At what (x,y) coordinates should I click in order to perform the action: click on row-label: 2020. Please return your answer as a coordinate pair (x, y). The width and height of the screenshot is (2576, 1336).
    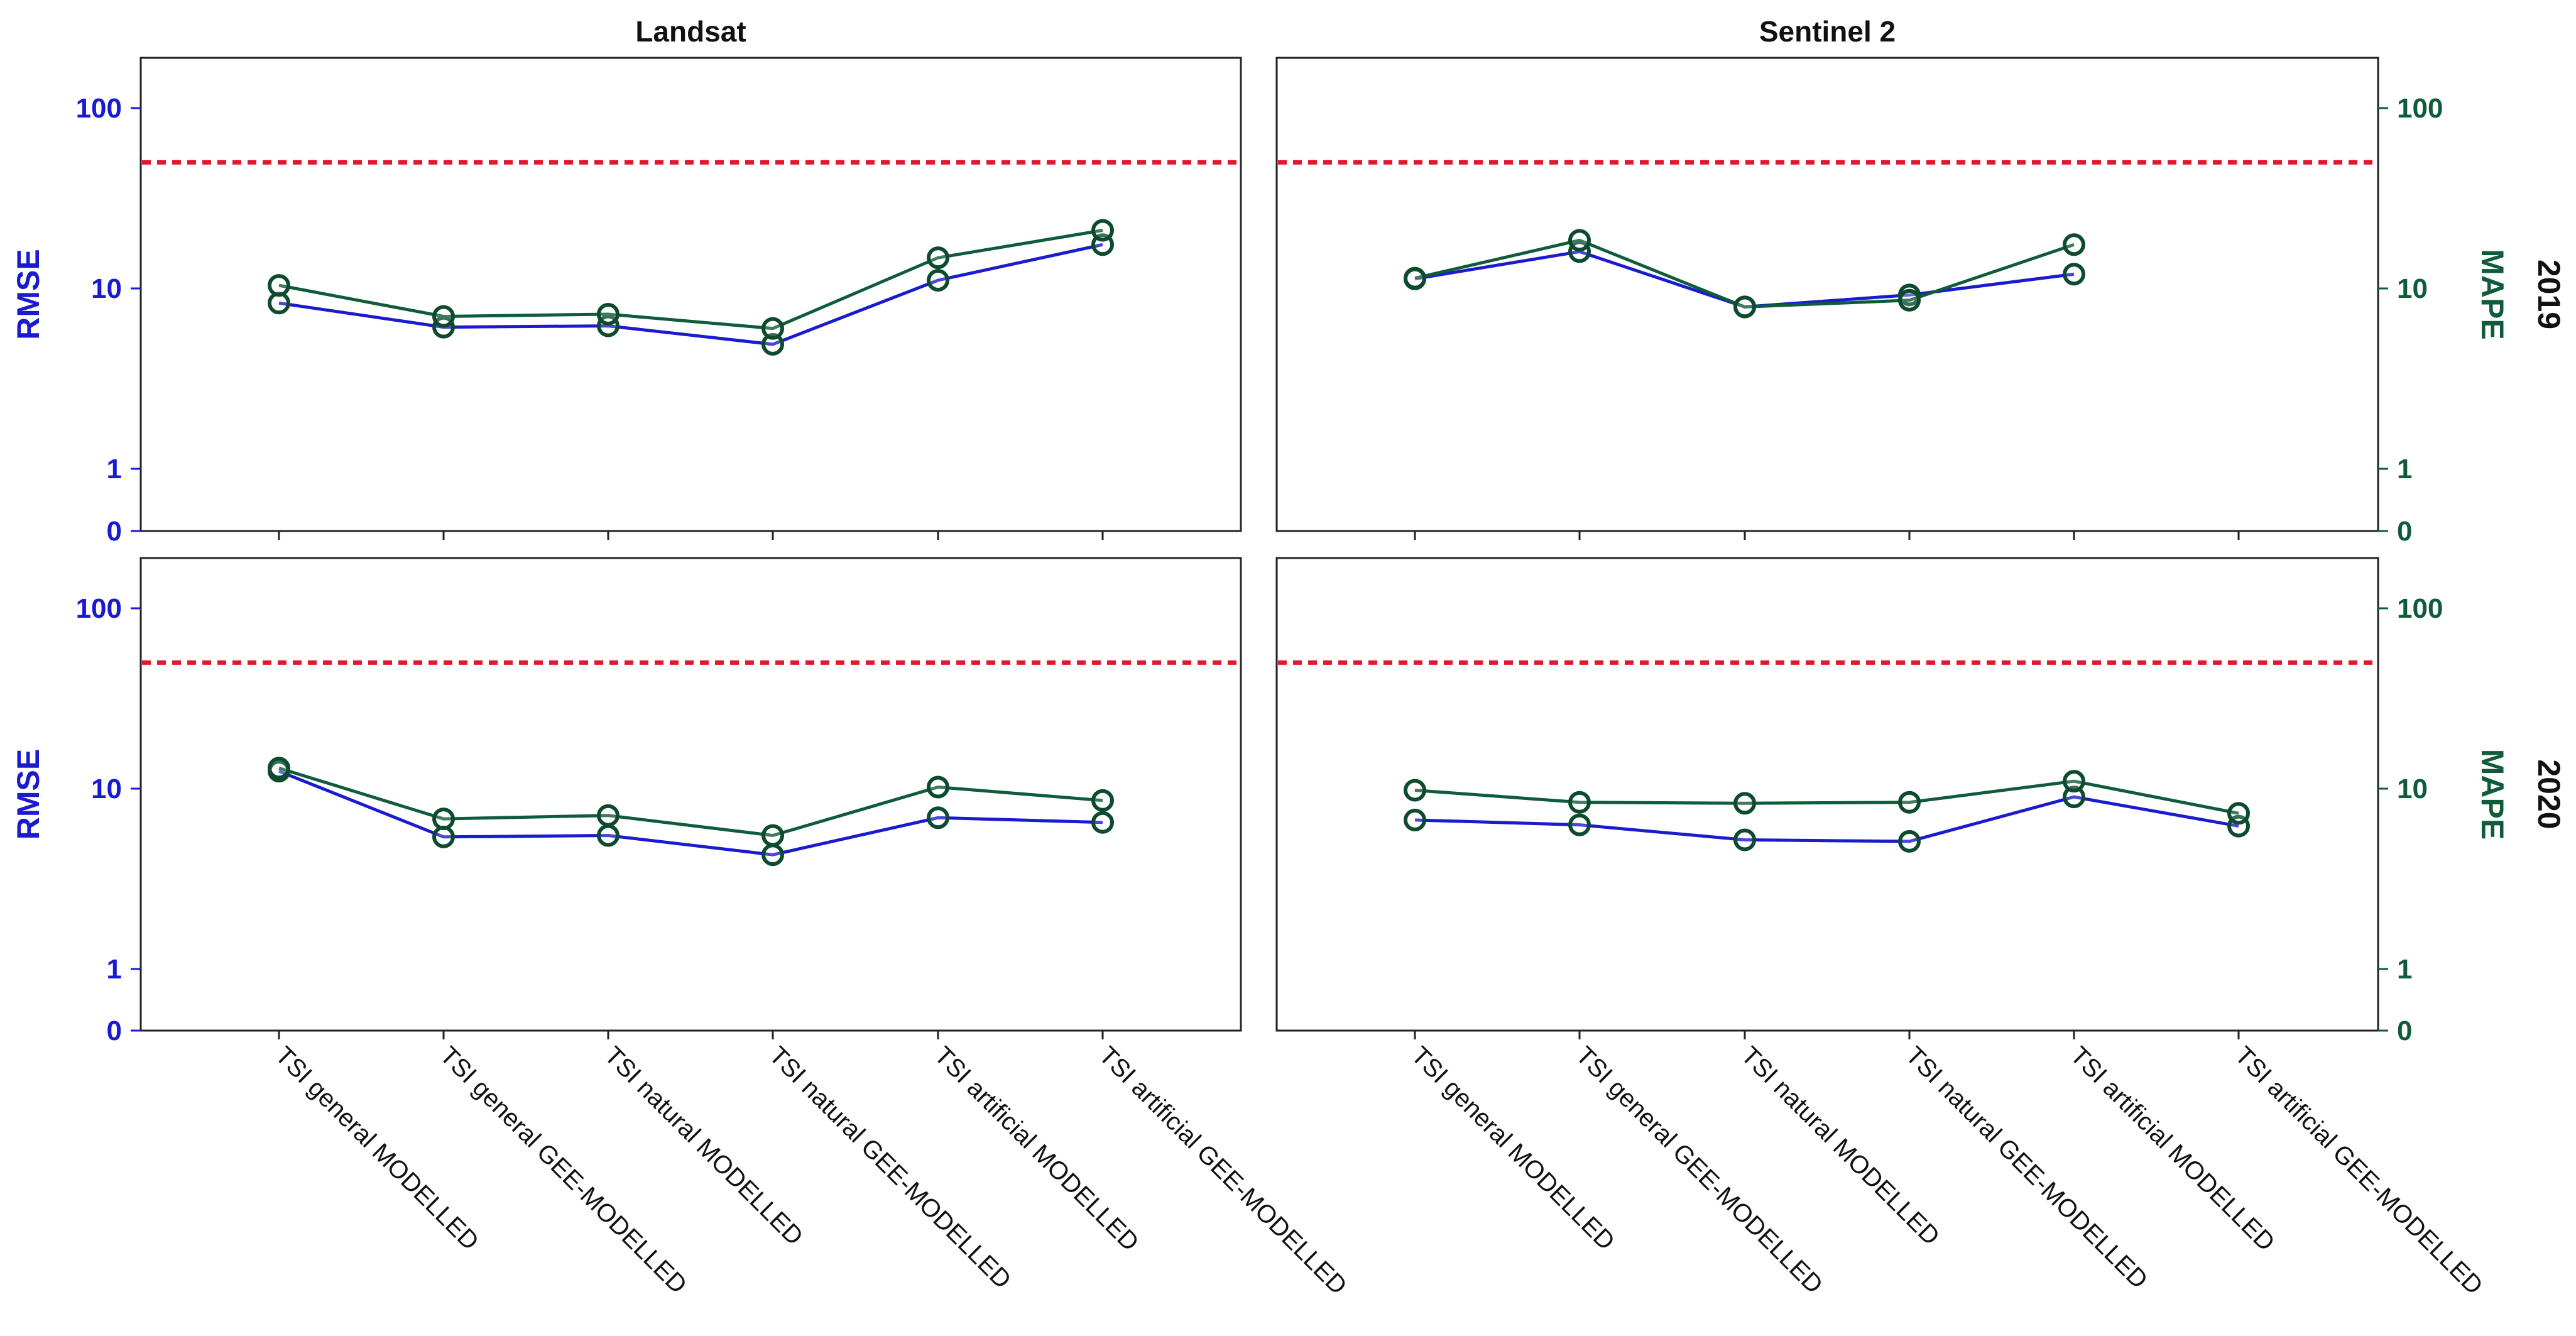
    Looking at the image, I should click on (2549, 794).